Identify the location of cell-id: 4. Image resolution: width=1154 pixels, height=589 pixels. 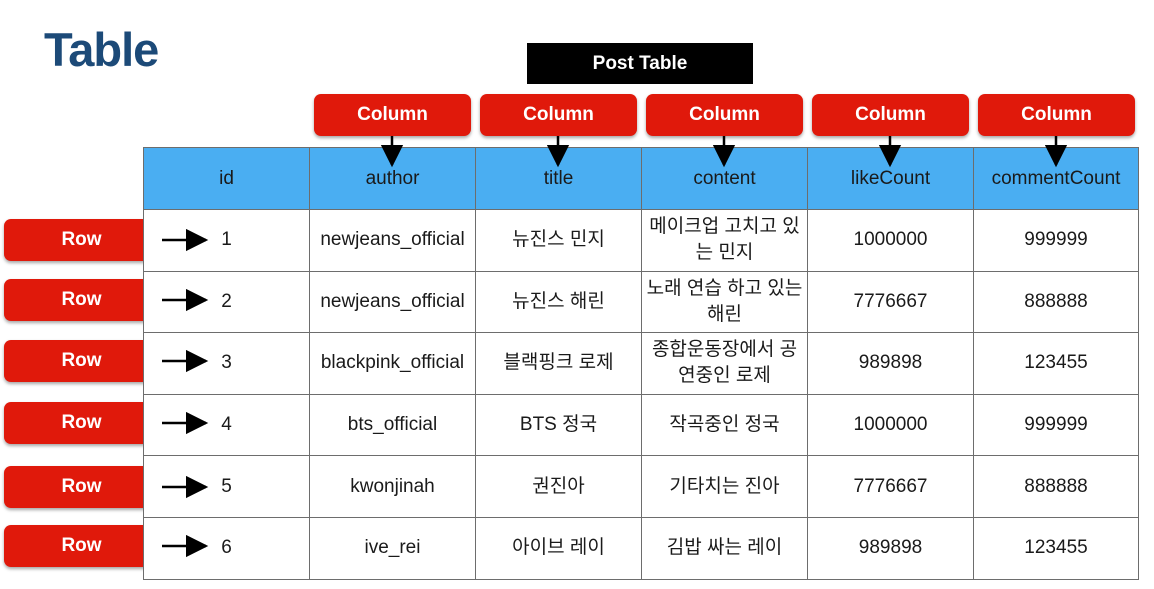
(226, 425).